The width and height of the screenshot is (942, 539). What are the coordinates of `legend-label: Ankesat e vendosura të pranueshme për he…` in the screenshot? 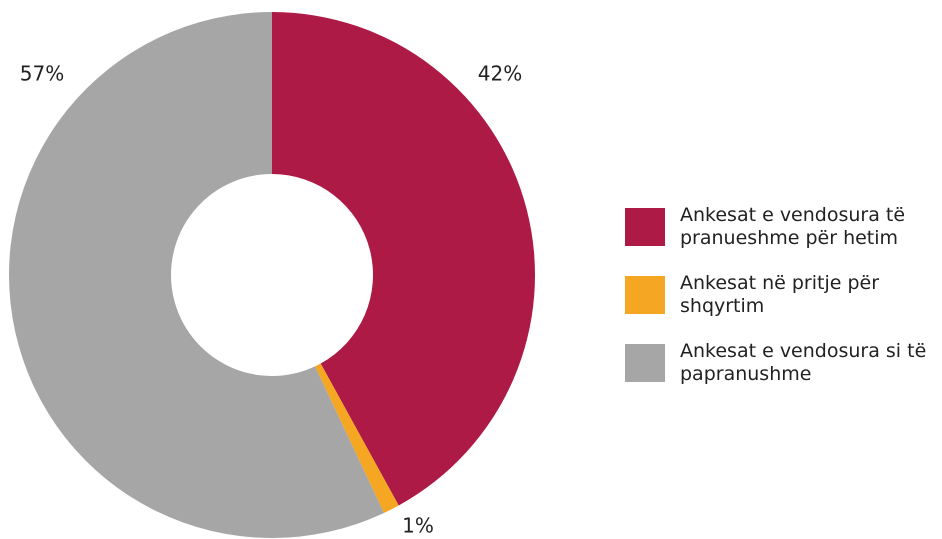 It's located at (793, 226).